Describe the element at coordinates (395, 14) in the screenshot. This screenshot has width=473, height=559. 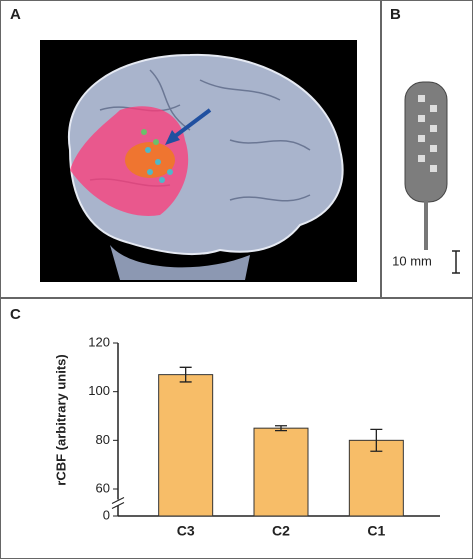
I see `panel-label: B` at that location.